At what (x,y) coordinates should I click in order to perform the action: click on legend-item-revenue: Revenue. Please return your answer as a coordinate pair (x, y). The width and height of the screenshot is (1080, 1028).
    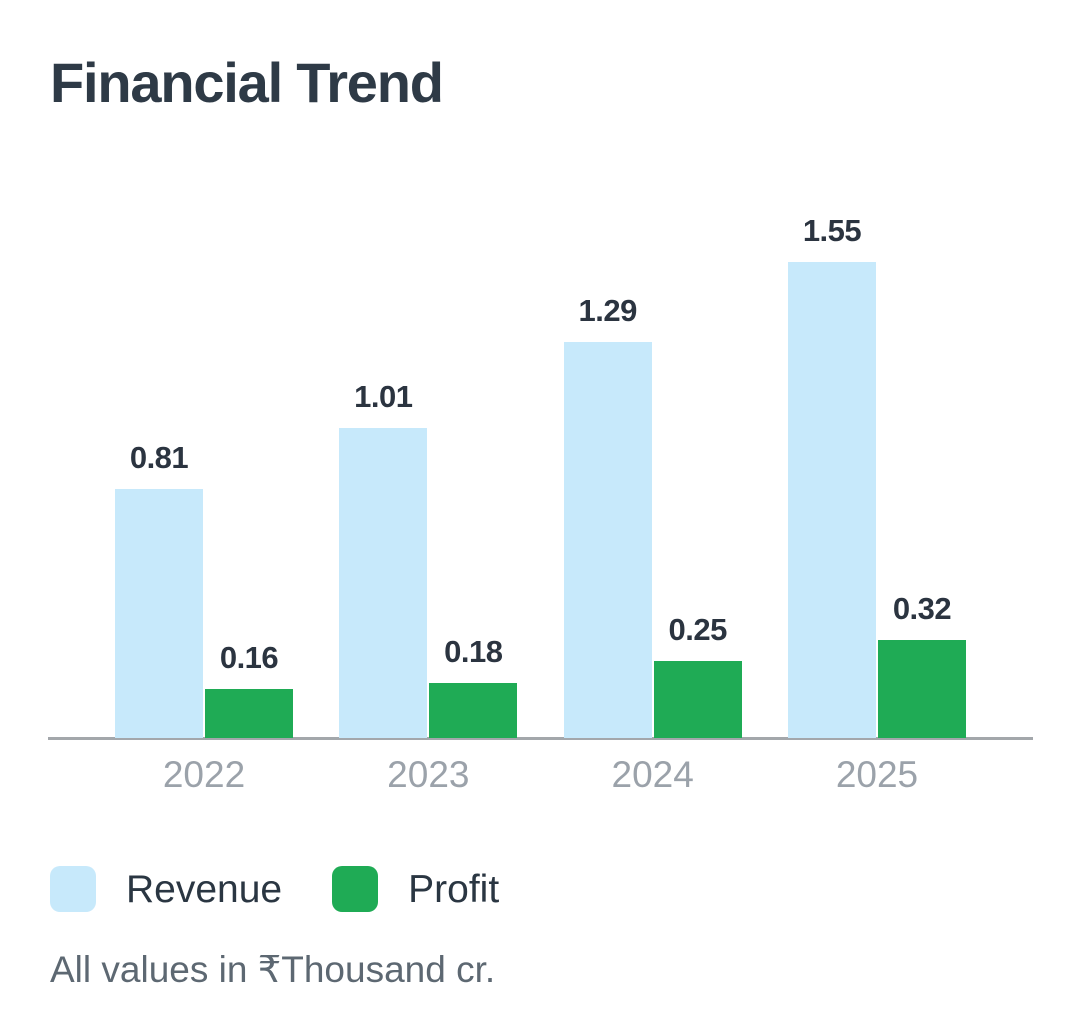
    Looking at the image, I should click on (166, 889).